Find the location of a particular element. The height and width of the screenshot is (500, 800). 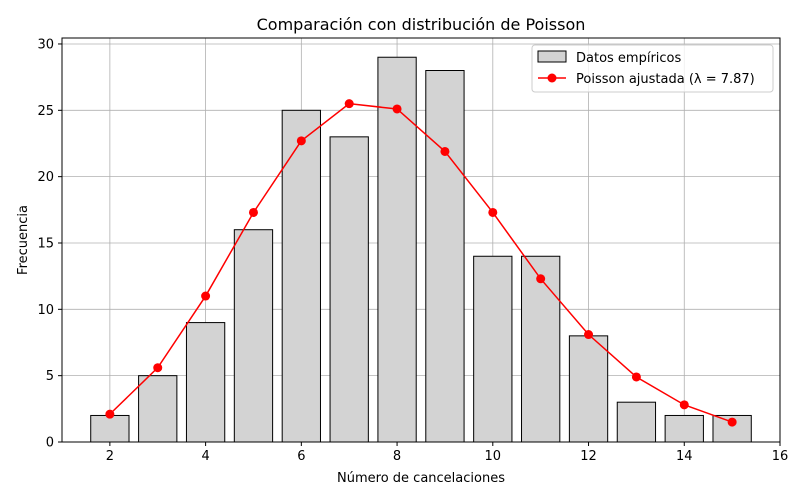

y-tick-label: 10 is located at coordinates (45, 310).